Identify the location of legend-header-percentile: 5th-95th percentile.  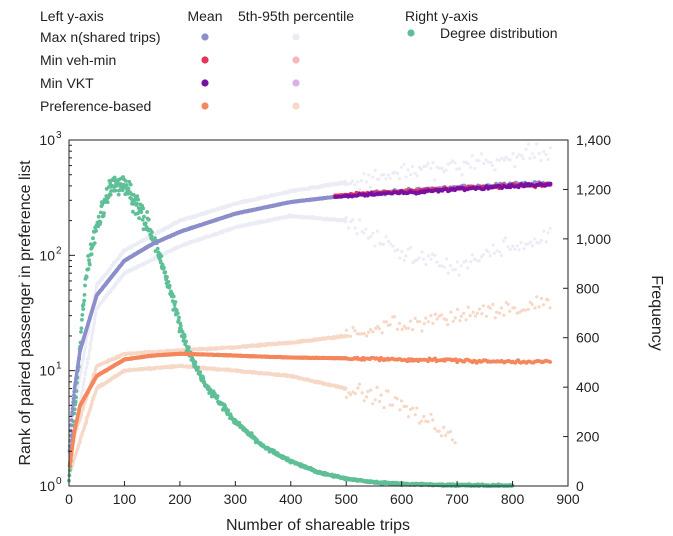
(296, 16).